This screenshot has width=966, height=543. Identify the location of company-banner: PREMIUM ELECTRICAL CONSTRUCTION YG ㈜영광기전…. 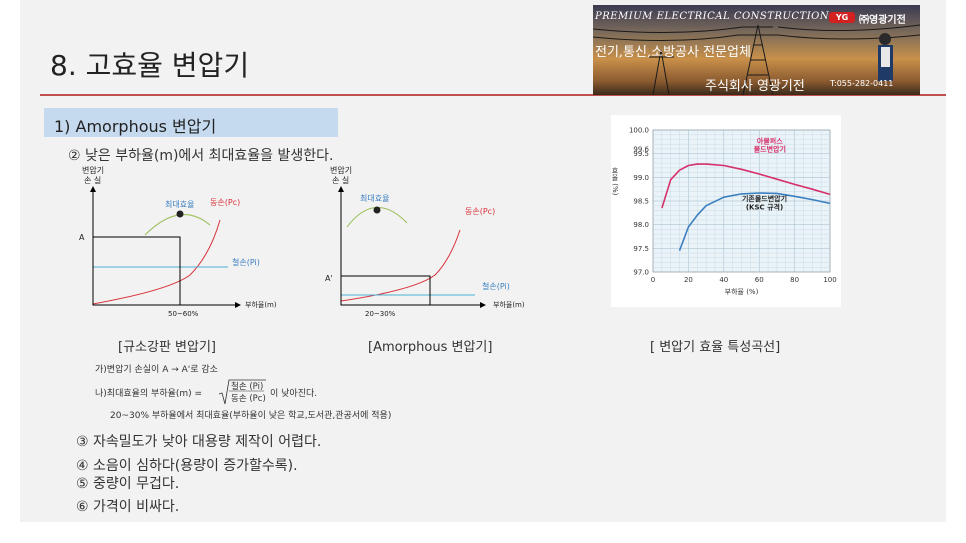
(756, 50).